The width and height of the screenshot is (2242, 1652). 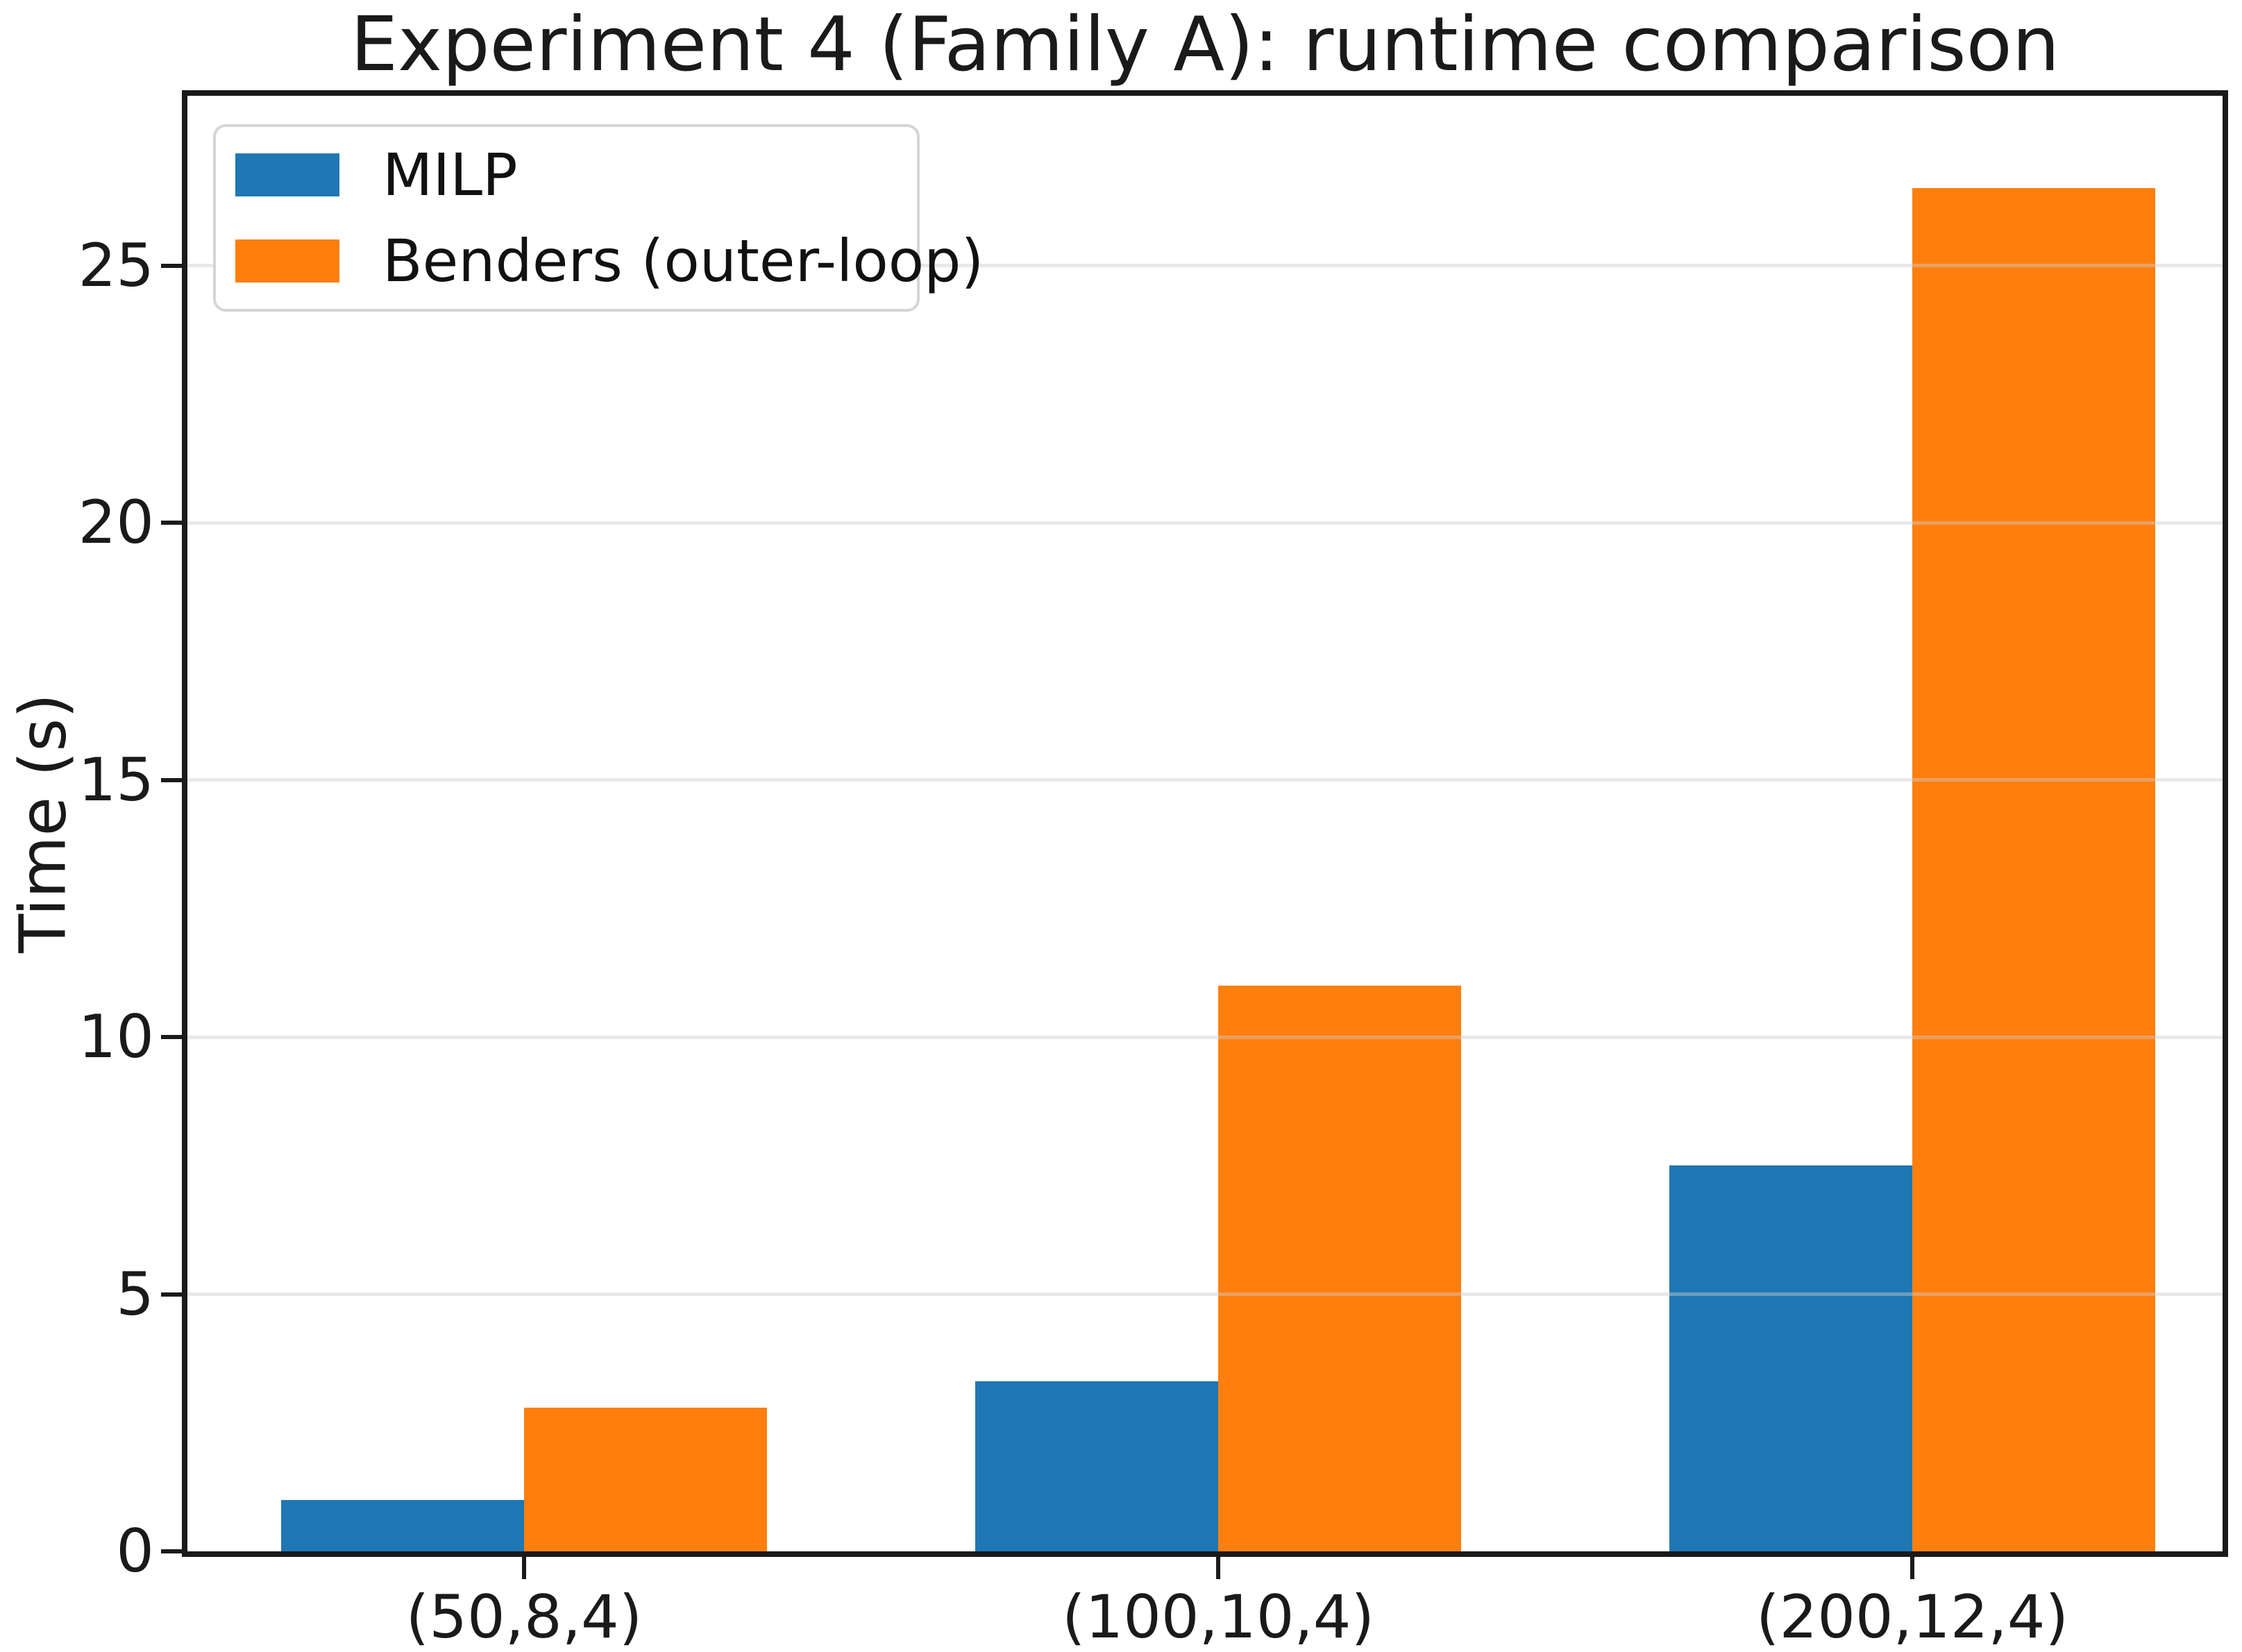 I want to click on gridline-y10, so click(x=1205, y=1037).